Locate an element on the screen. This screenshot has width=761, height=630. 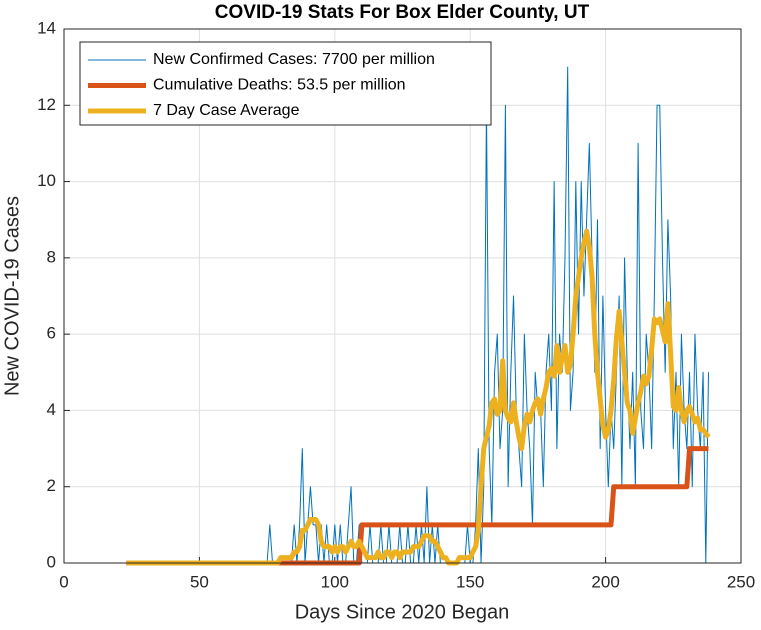
y-tick-label: 4 is located at coordinates (51, 409).